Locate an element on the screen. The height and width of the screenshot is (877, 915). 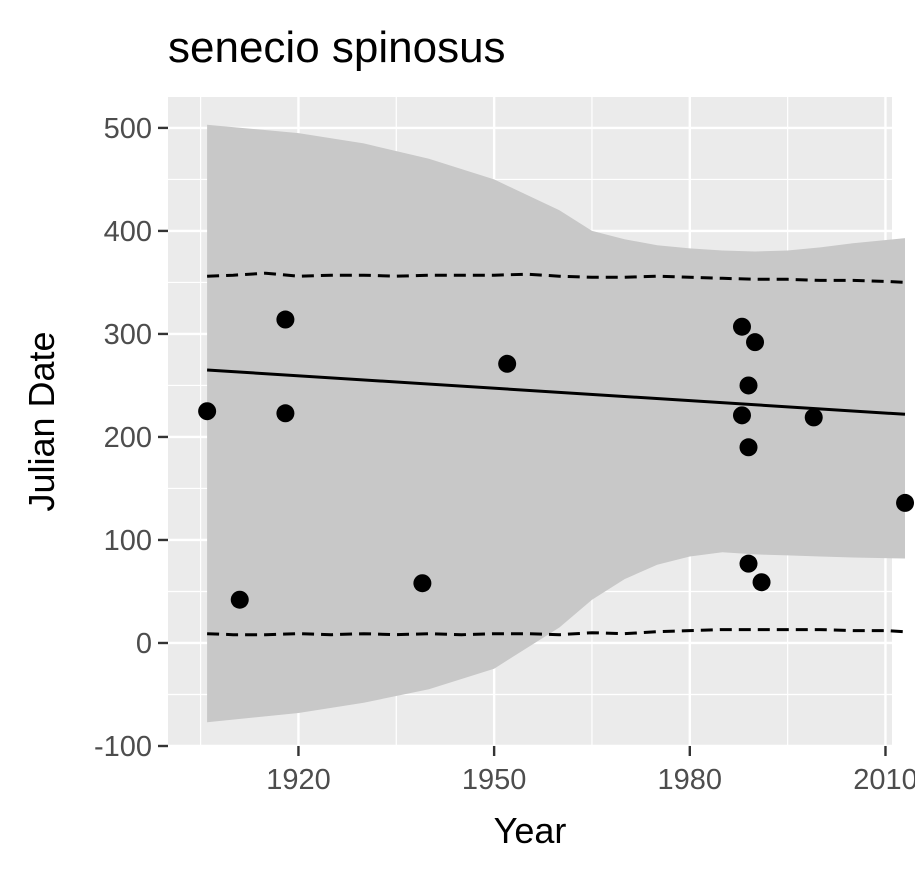
y-tick-label: 200 is located at coordinates (128, 438).